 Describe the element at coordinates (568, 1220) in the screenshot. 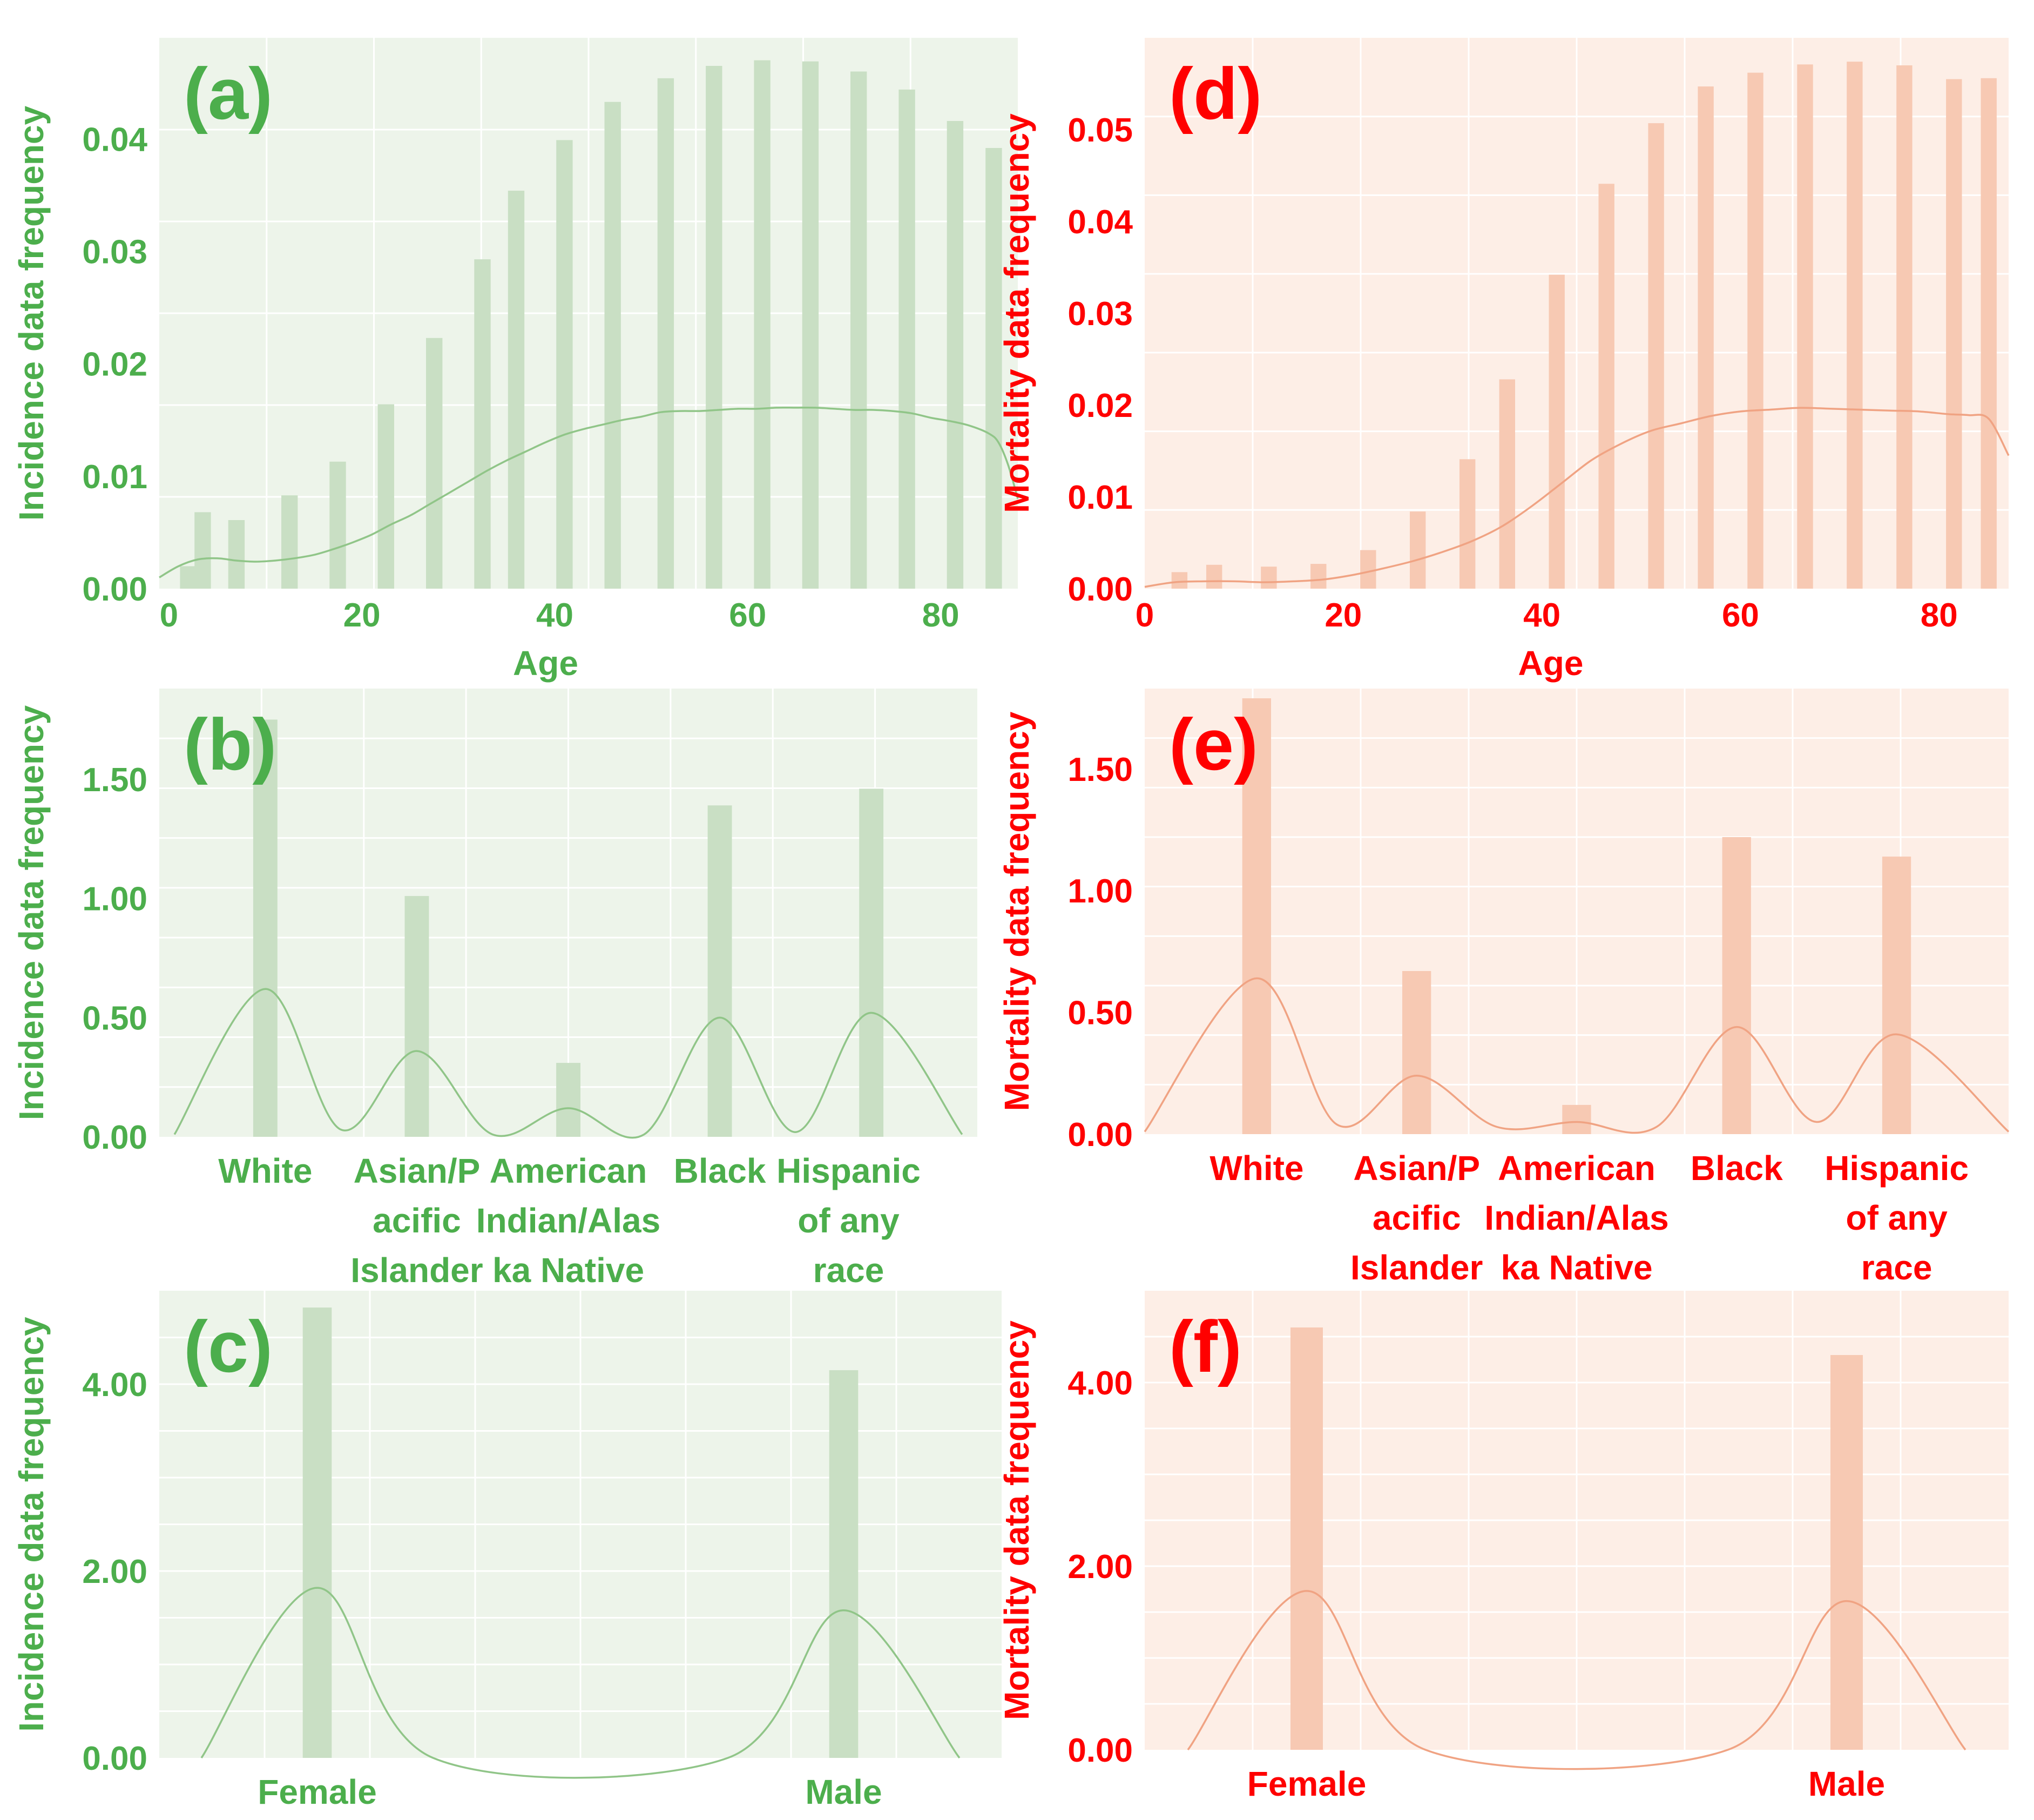

I see `category-label: Indian/Alas` at that location.